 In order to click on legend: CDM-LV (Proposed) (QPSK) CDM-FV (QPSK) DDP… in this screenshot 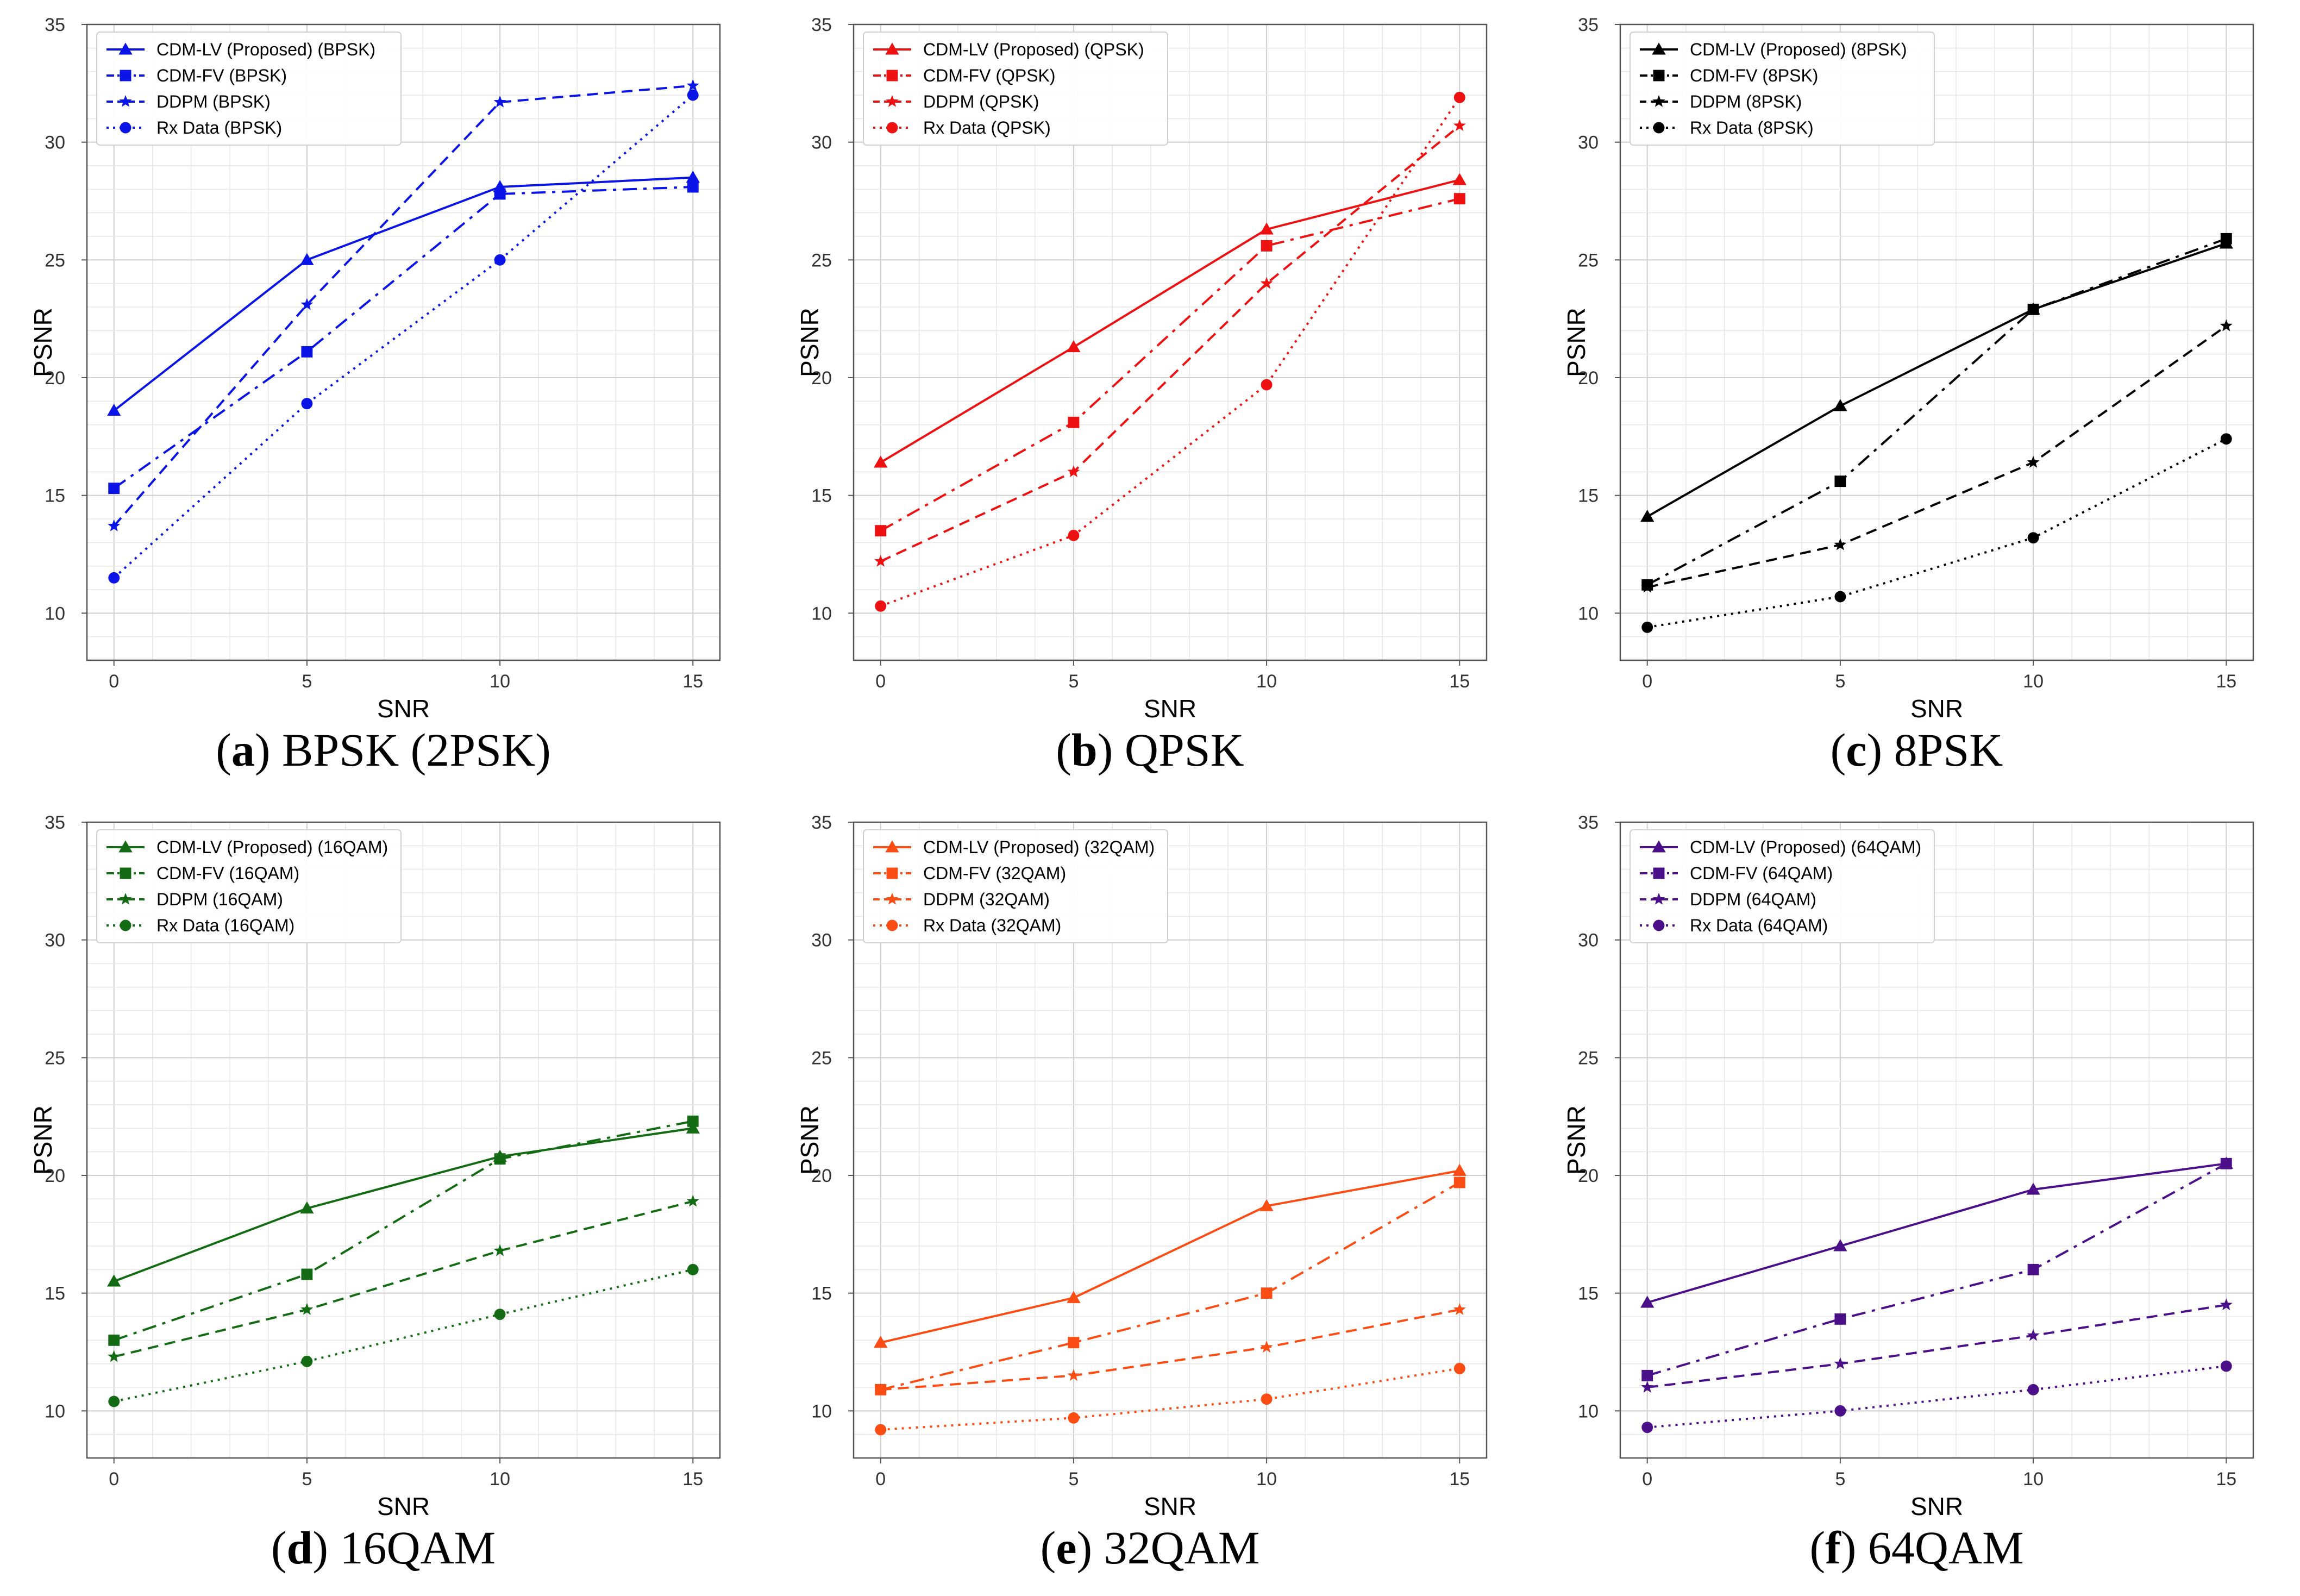, I will do `click(1016, 89)`.